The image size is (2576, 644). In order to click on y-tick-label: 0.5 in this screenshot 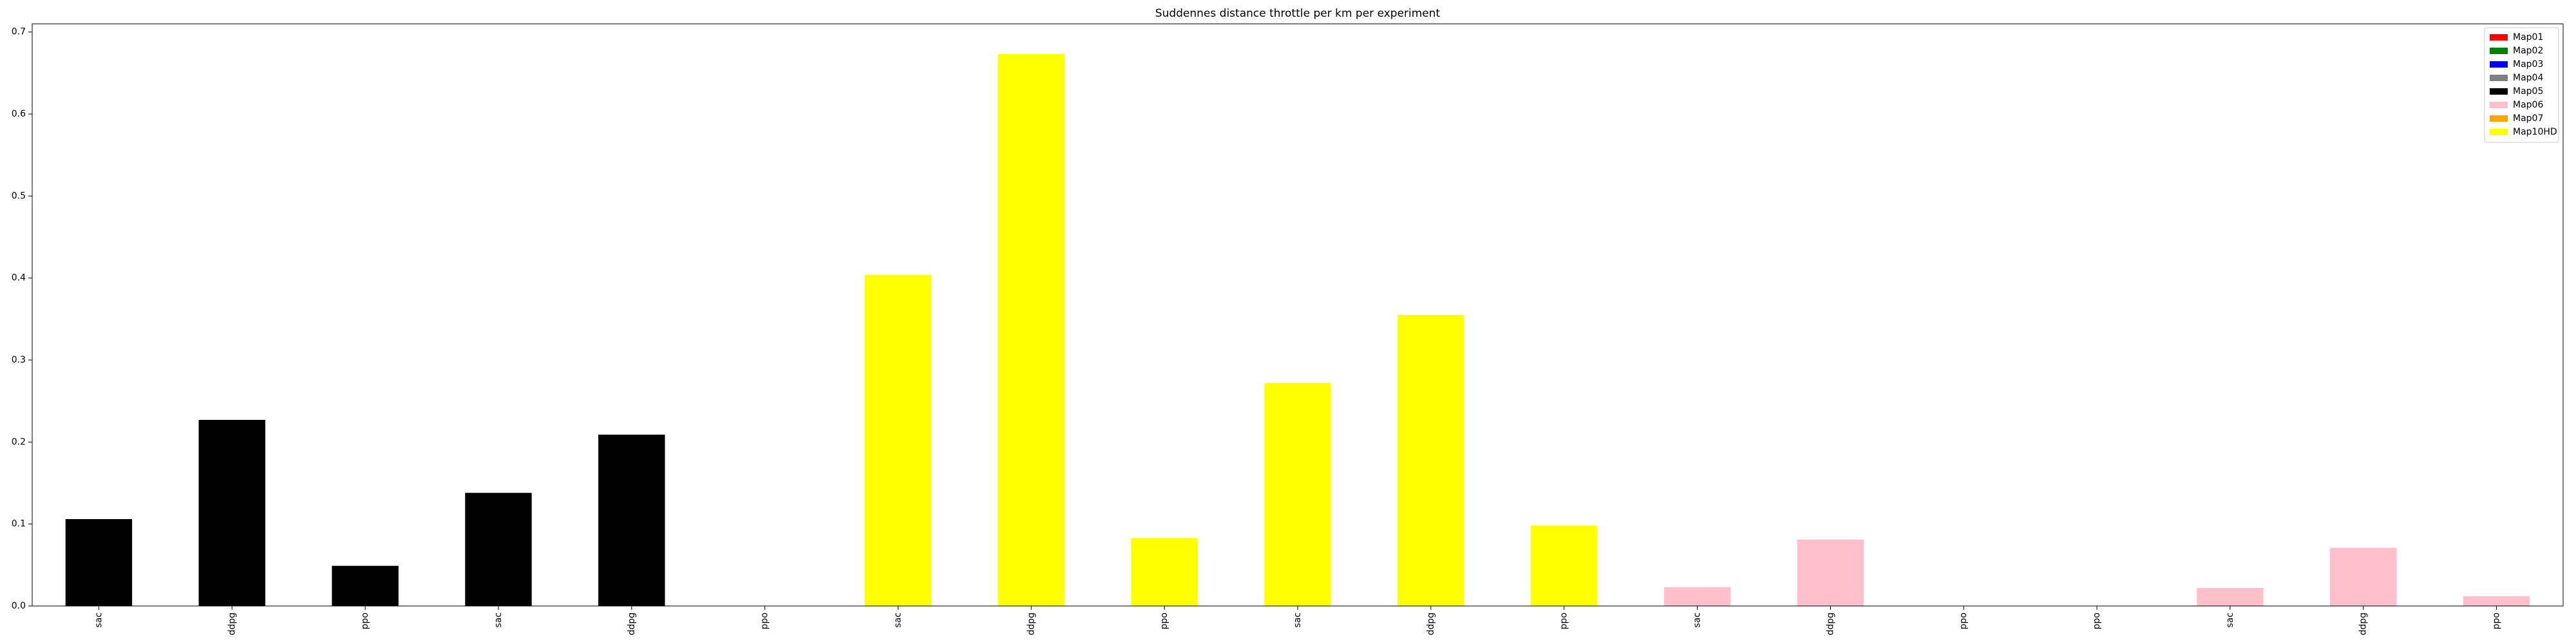, I will do `click(19, 196)`.